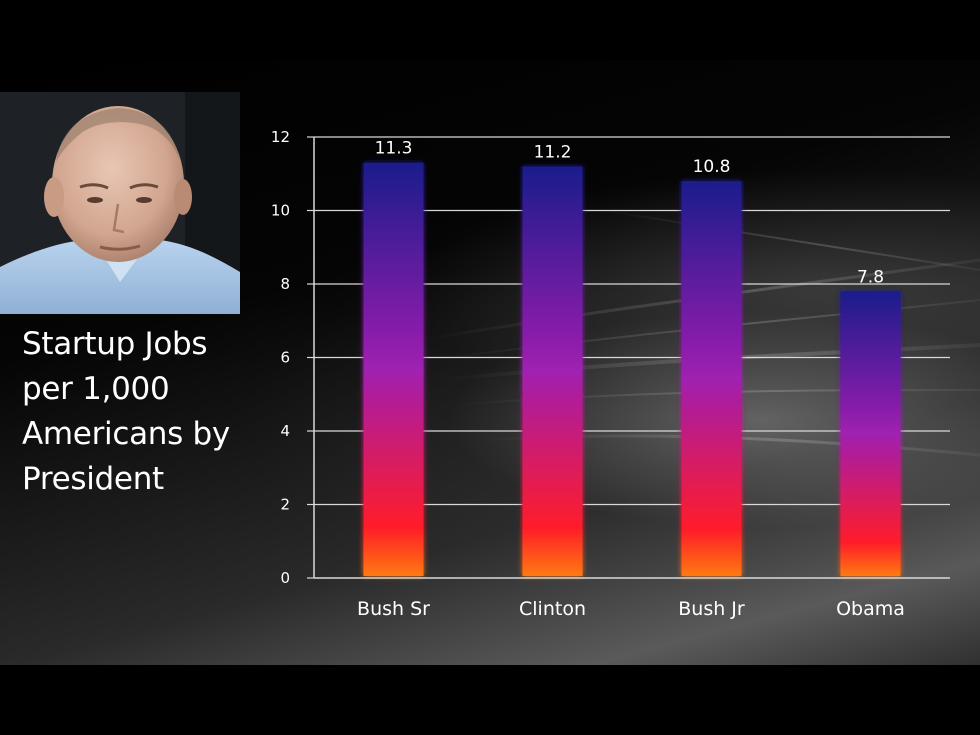  Describe the element at coordinates (280, 137) in the screenshot. I see `y-tick-label: 12` at that location.